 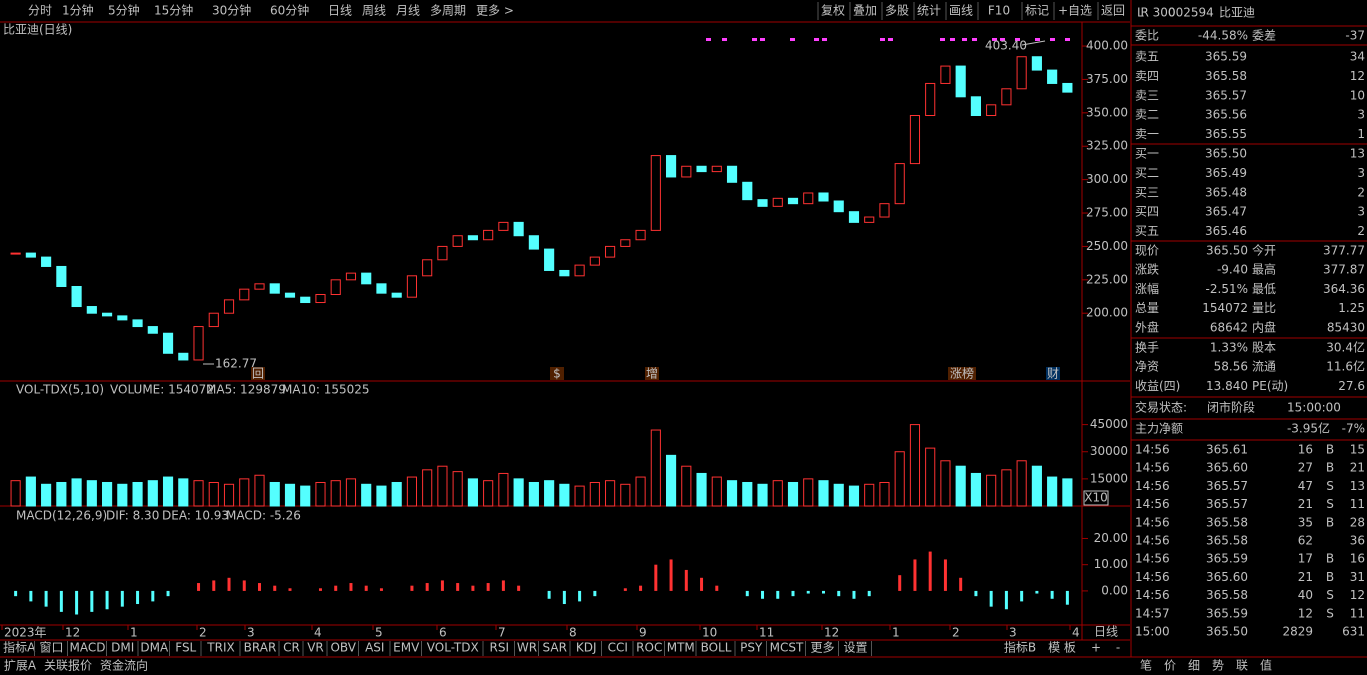 What do you see at coordinates (1107, 112) in the screenshot?
I see `y-tick-label: 350.00` at bounding box center [1107, 112].